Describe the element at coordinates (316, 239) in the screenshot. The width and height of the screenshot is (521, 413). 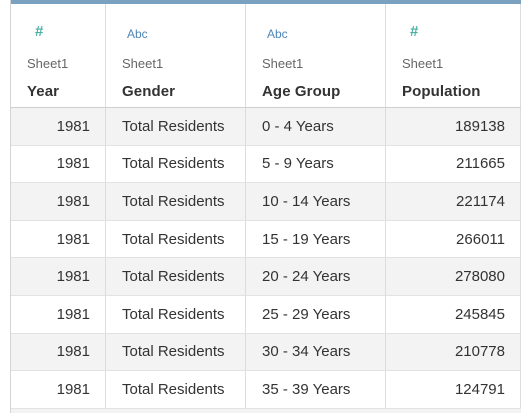
I see `cell-age-group: 15 - 19 Years` at that location.